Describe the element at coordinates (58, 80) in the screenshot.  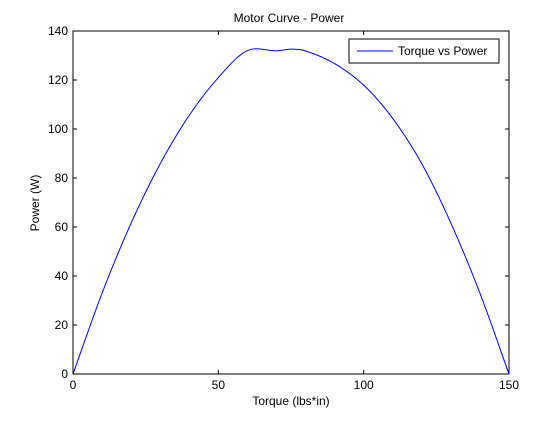
I see `y-tick-label: 120` at that location.